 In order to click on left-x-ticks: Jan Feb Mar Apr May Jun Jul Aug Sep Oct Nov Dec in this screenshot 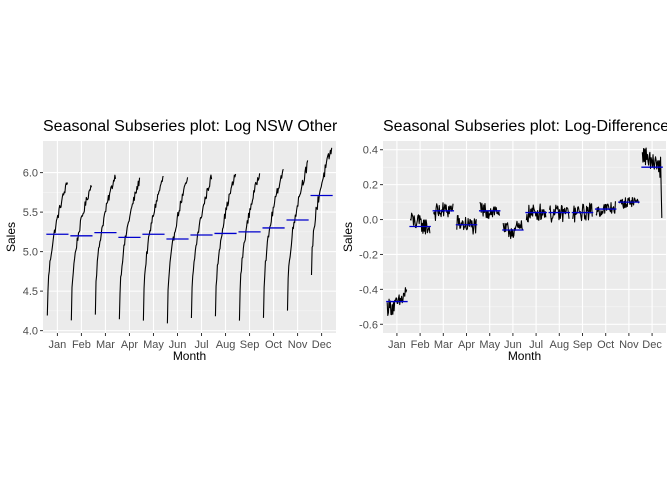, I will do `click(190, 342)`.